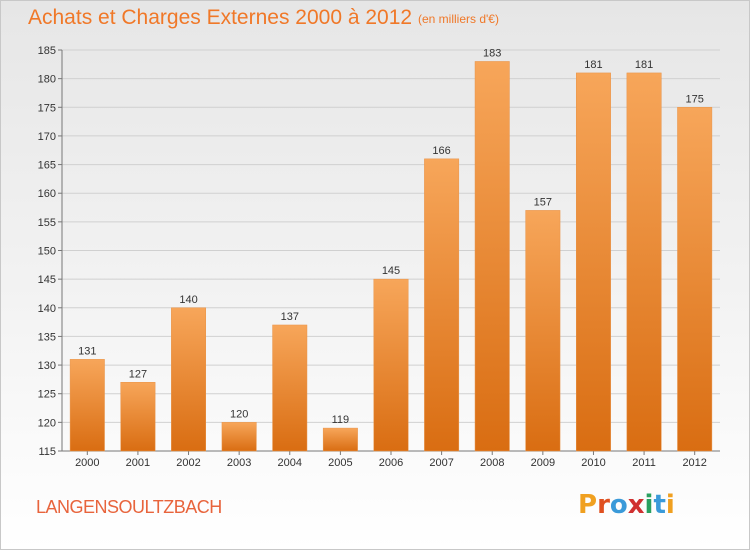 The height and width of the screenshot is (550, 750). Describe the element at coordinates (47, 51) in the screenshot. I see `y-tick-label: 185` at that location.